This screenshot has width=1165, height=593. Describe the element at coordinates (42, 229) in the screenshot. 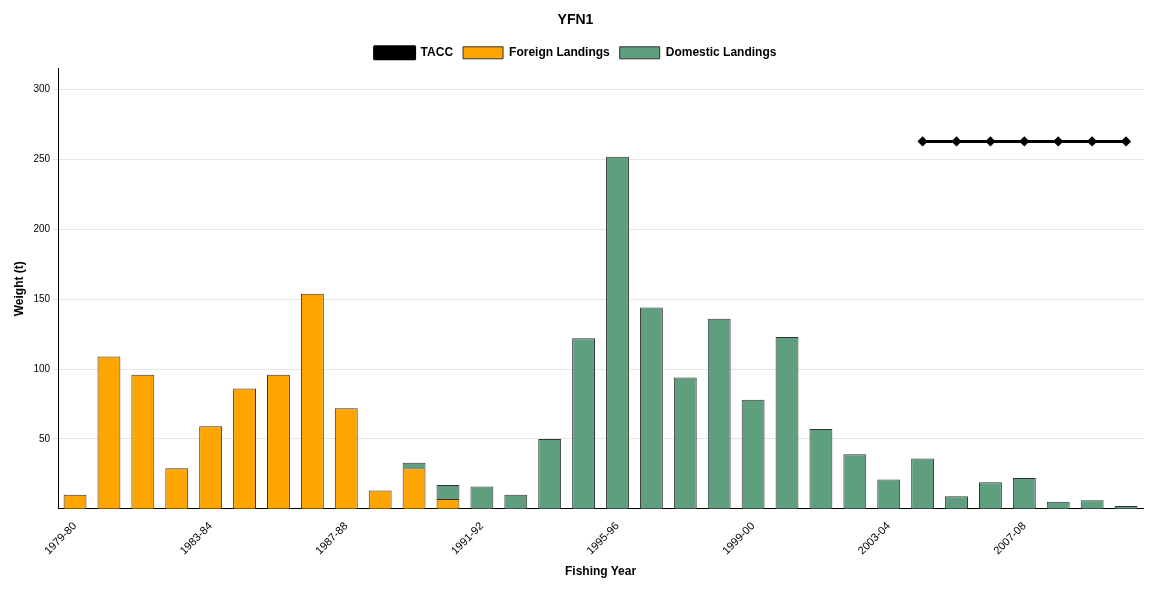

I see `y-tick-label: 200` at that location.